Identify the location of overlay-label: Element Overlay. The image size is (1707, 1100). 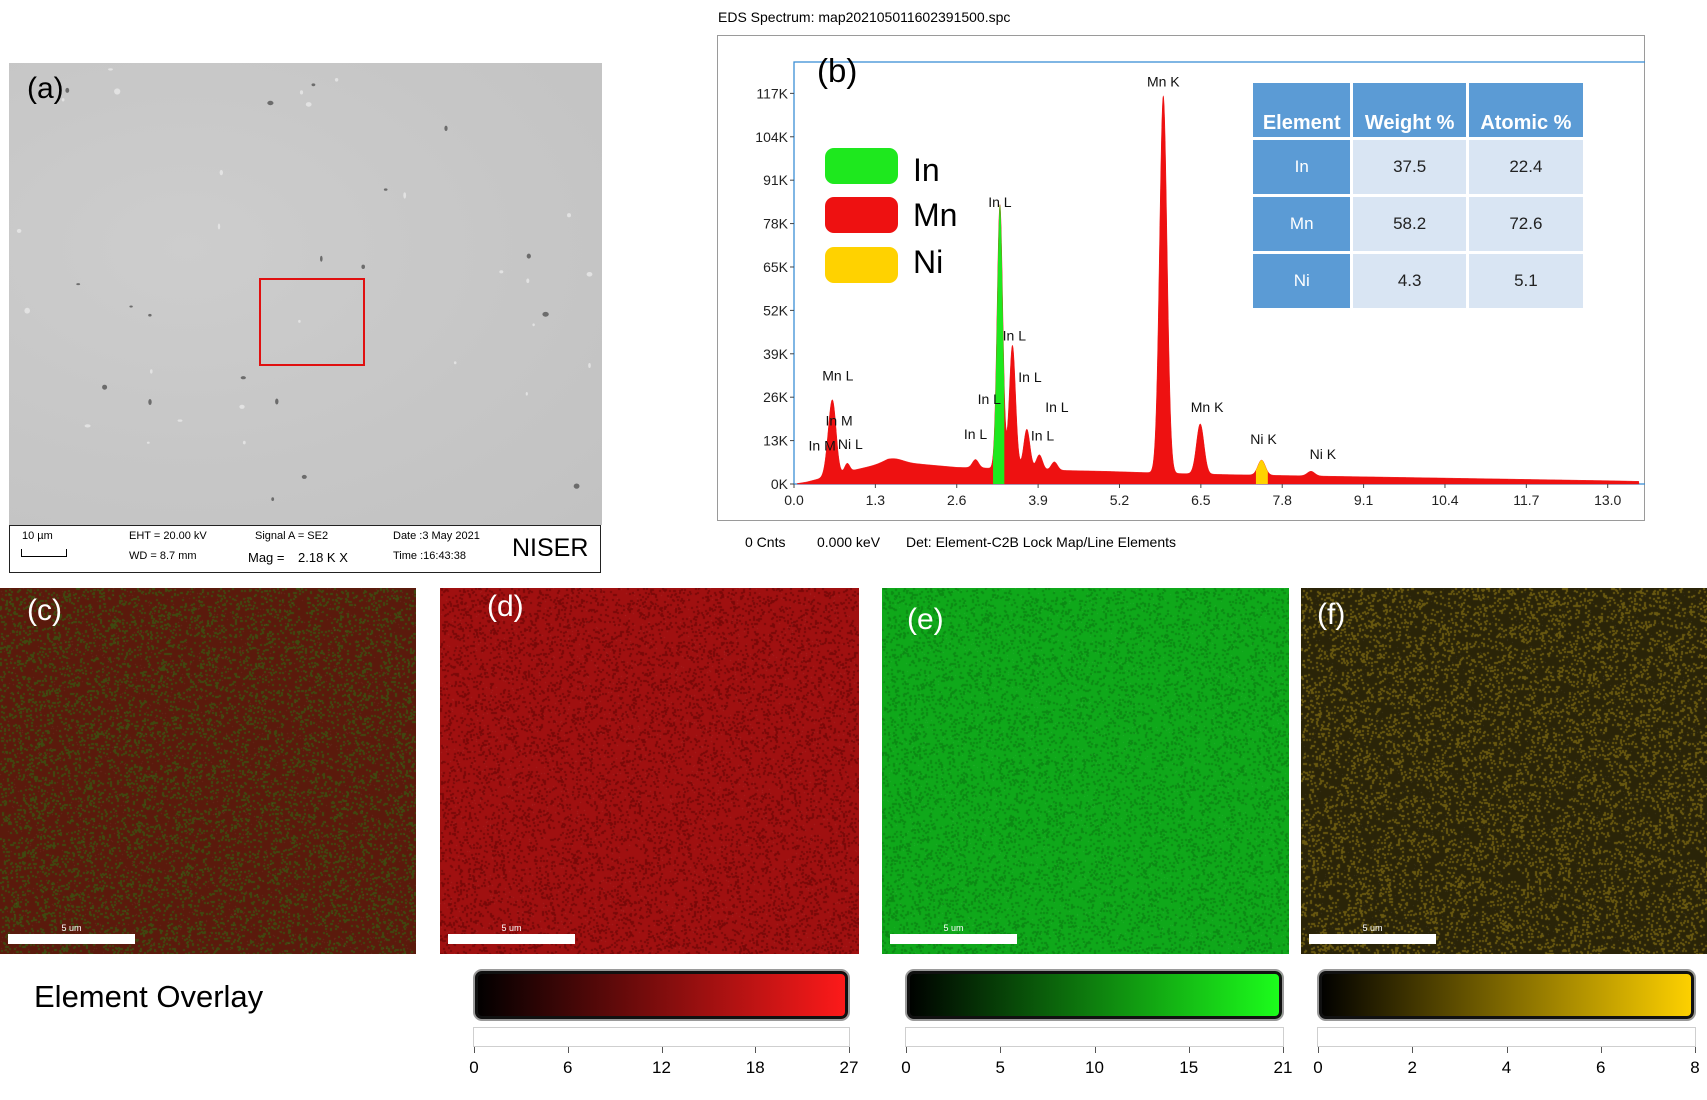
(149, 996).